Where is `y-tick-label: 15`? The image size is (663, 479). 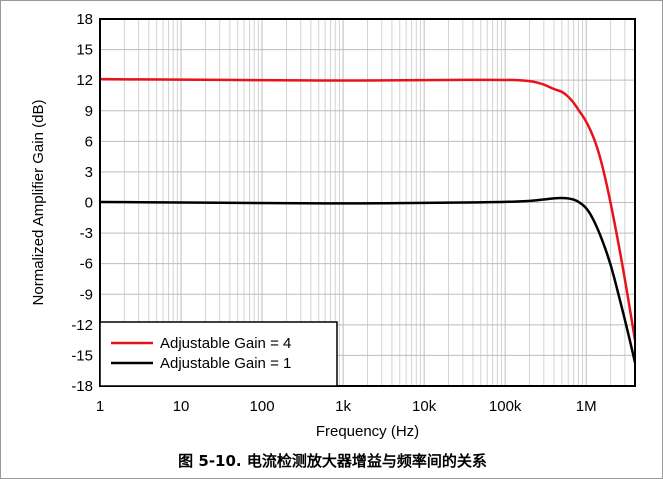
y-tick-label: 15 is located at coordinates (84, 50).